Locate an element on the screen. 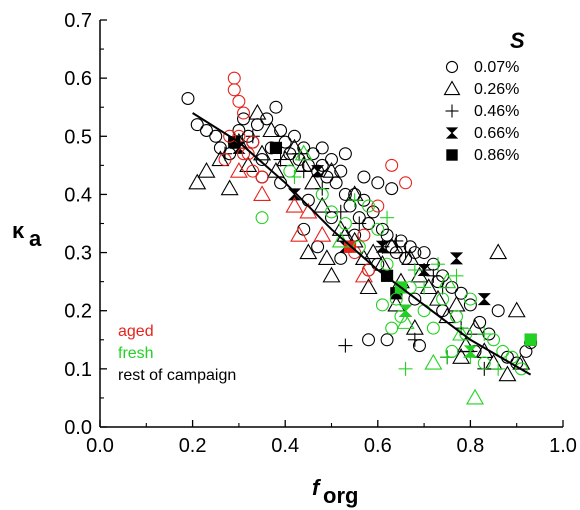  legend-label: 0.07% is located at coordinates (496, 67).